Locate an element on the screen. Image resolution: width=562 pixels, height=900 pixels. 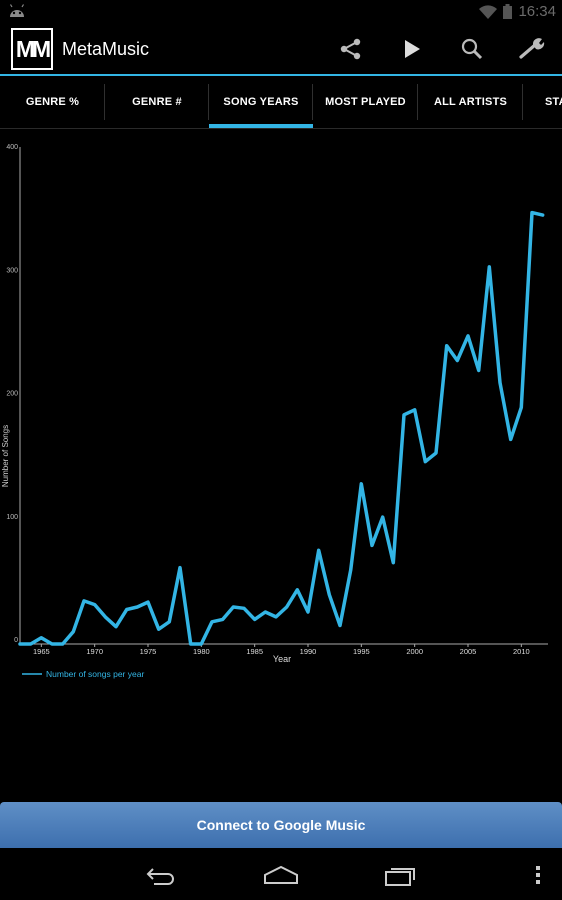
tab-stats: STA is located at coordinates (542, 102).